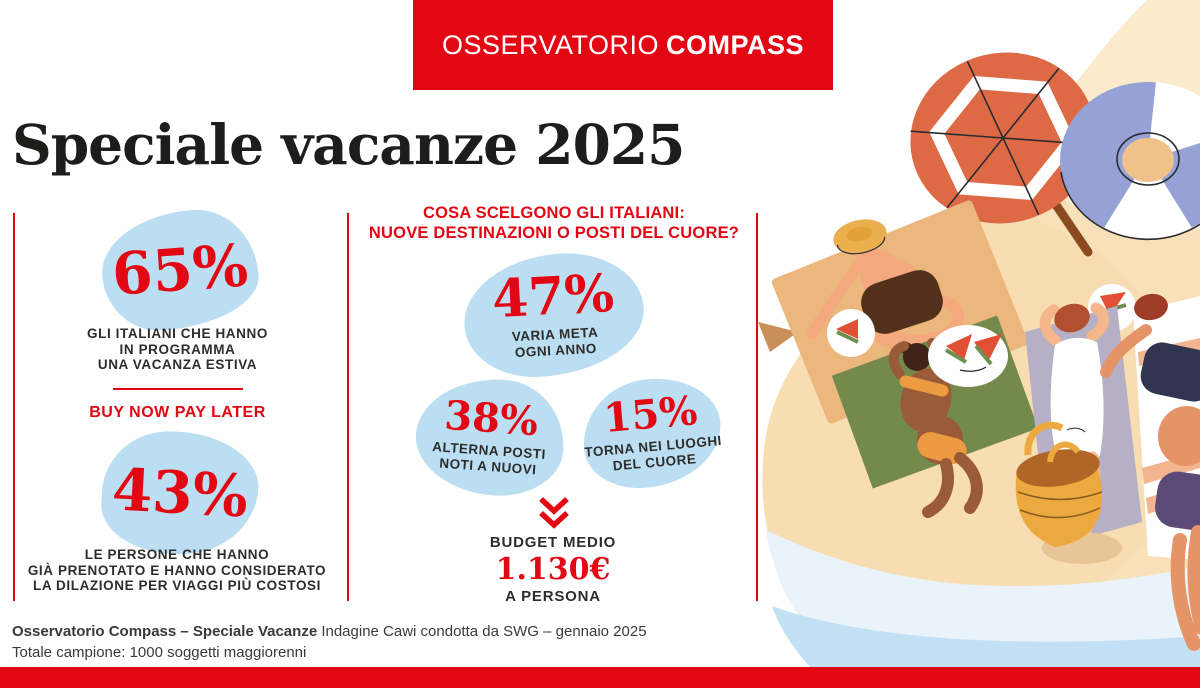 Image resolution: width=1200 pixels, height=688 pixels. What do you see at coordinates (491, 418) in the screenshot?
I see `stat-value-alterna: 38%` at bounding box center [491, 418].